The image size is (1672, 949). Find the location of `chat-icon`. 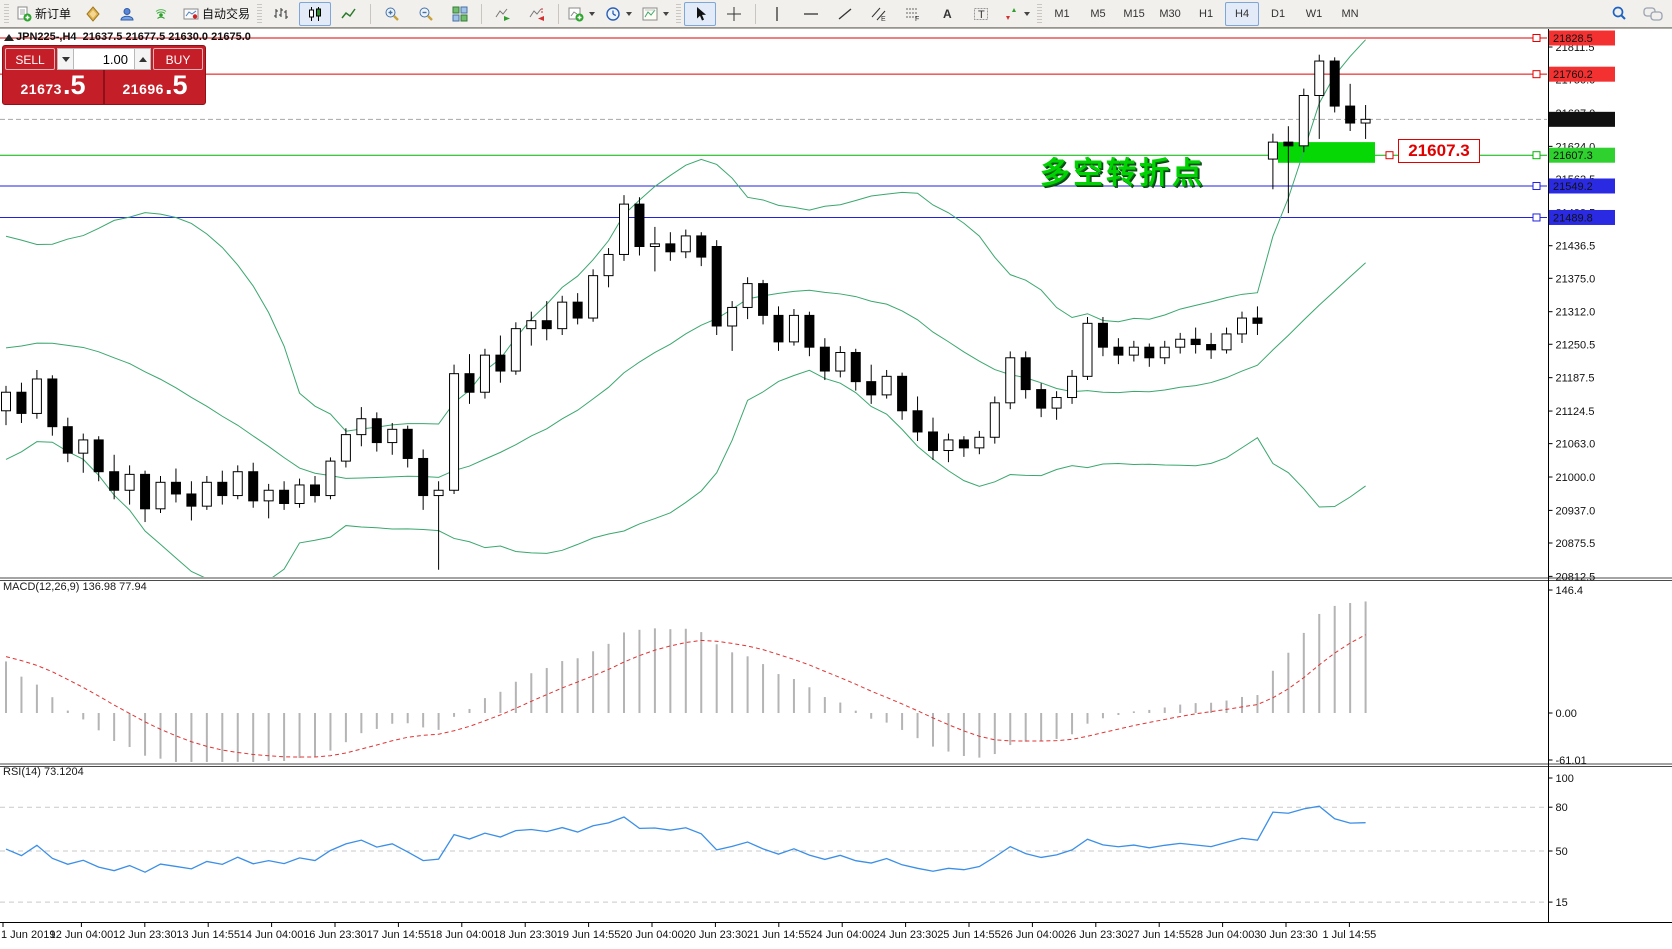

chat-icon is located at coordinates (1653, 13).